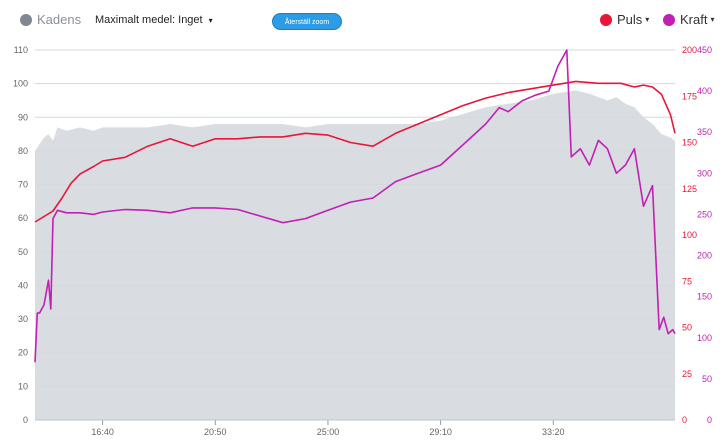 This screenshot has width=725, height=444. I want to click on y-tick-kraft: 400, so click(704, 91).